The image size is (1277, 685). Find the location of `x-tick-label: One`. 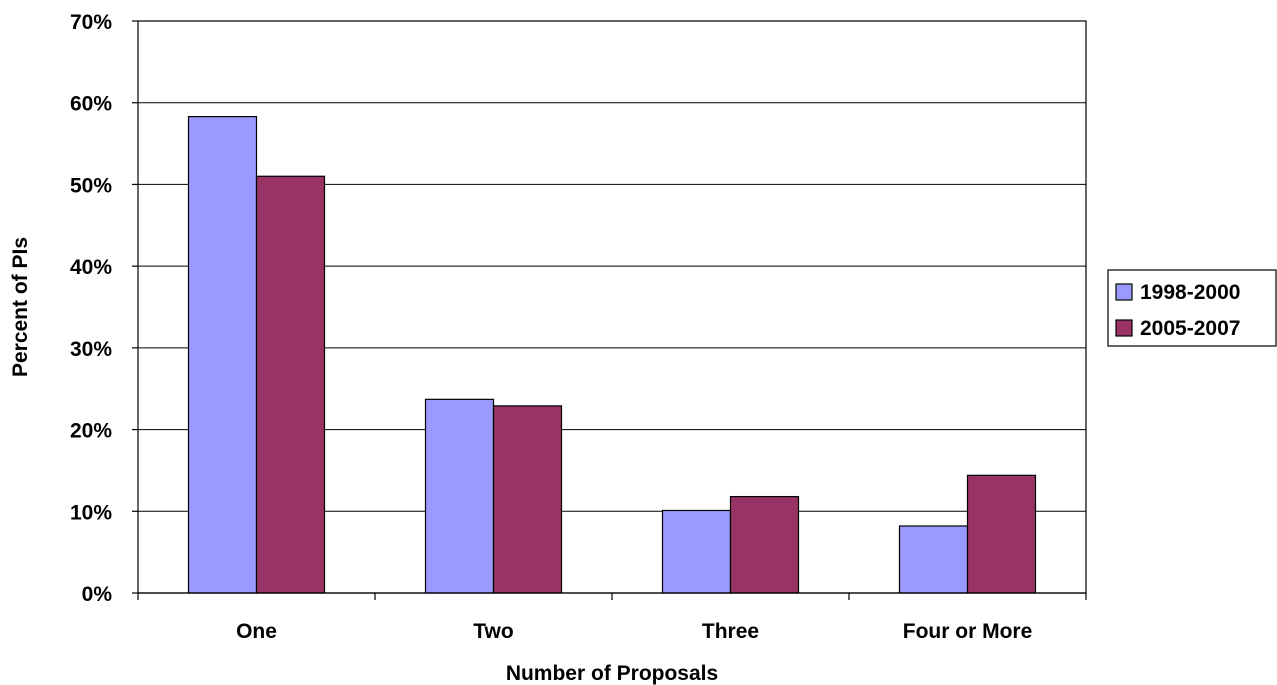

x-tick-label: One is located at coordinates (256, 631).